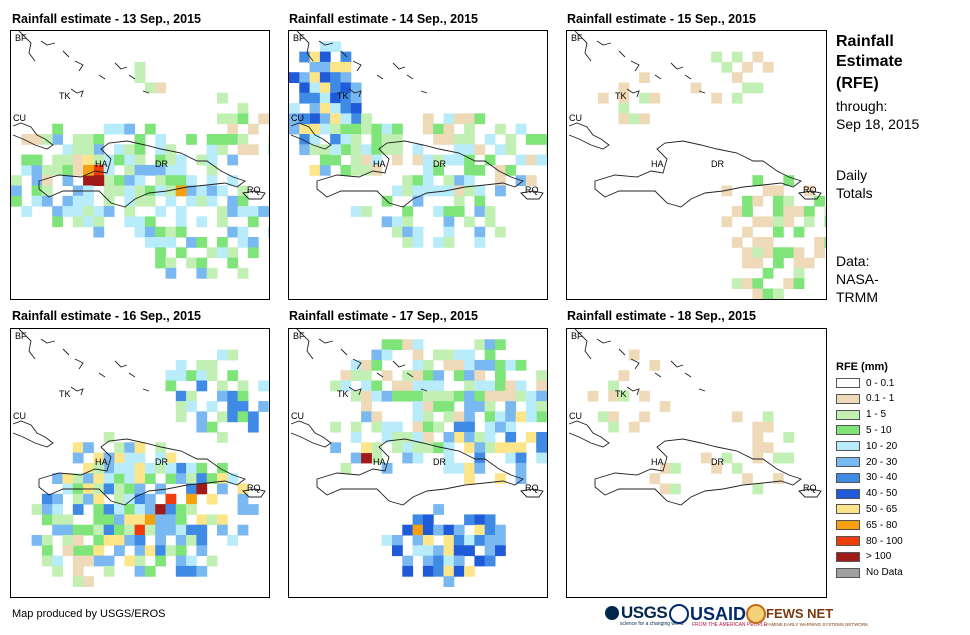  What do you see at coordinates (21, 336) in the screenshot?
I see `map-label-bf: BF` at bounding box center [21, 336].